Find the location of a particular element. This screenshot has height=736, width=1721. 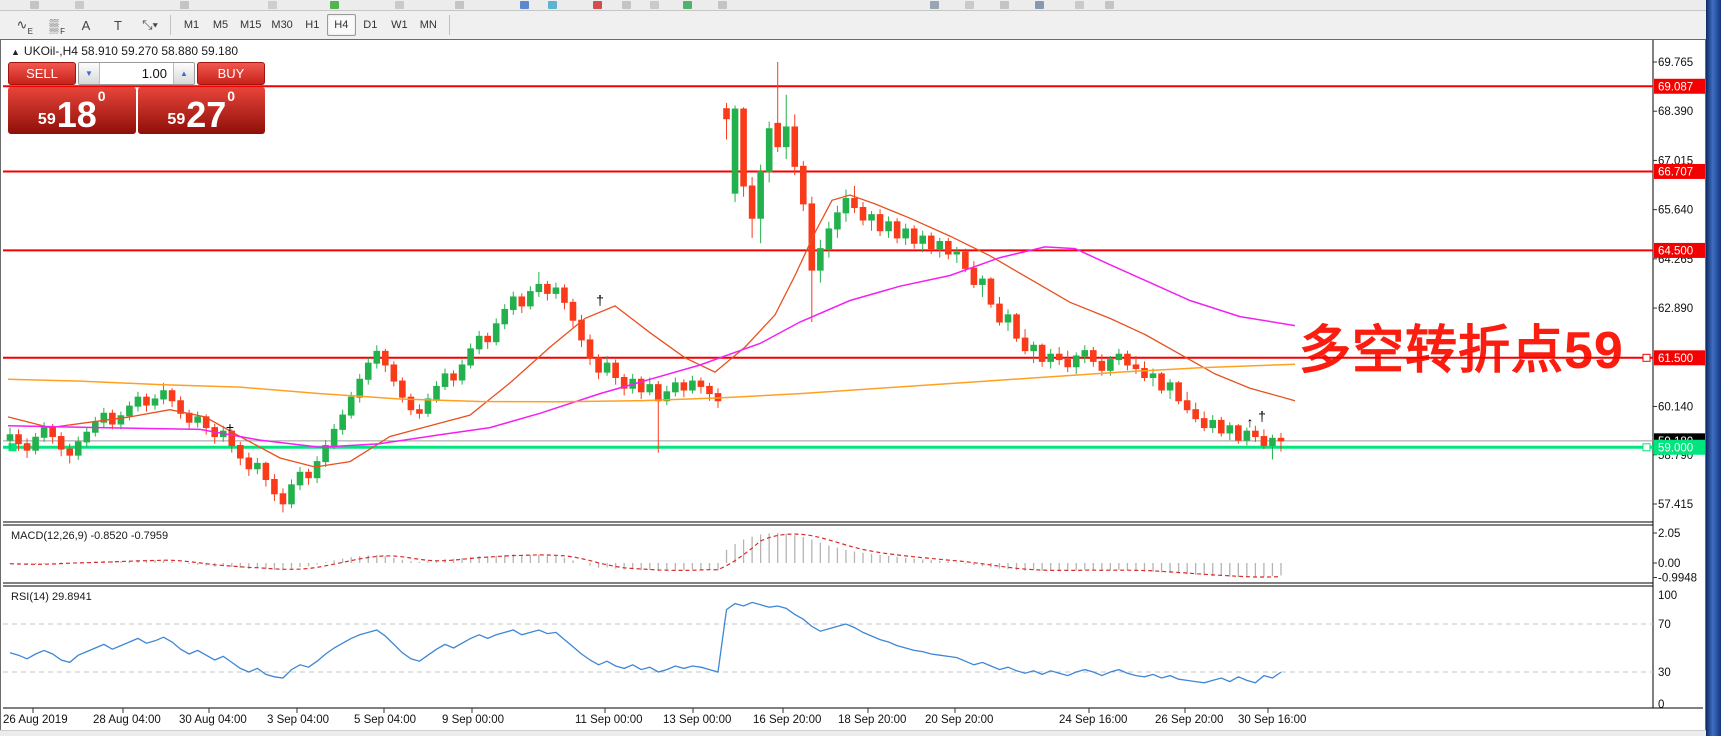

buy-price-pips: 27 is located at coordinates (206, 115).